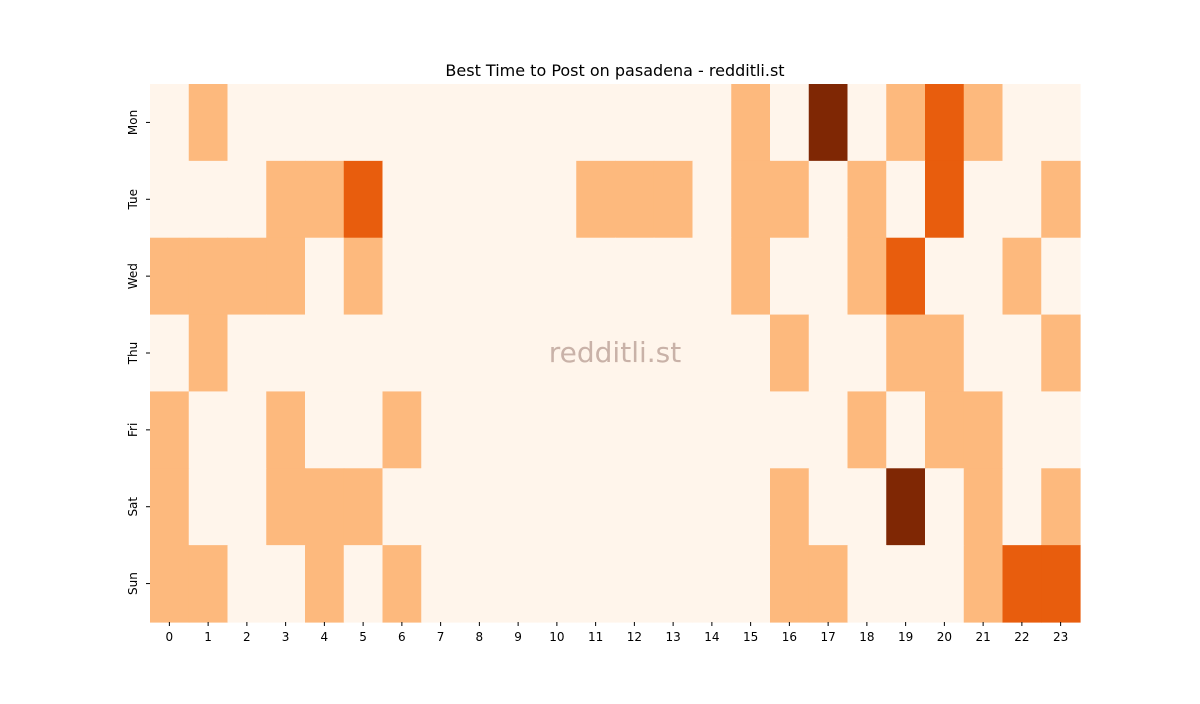 The width and height of the screenshot is (1200, 704). I want to click on x-tick-label: 21, so click(982, 637).